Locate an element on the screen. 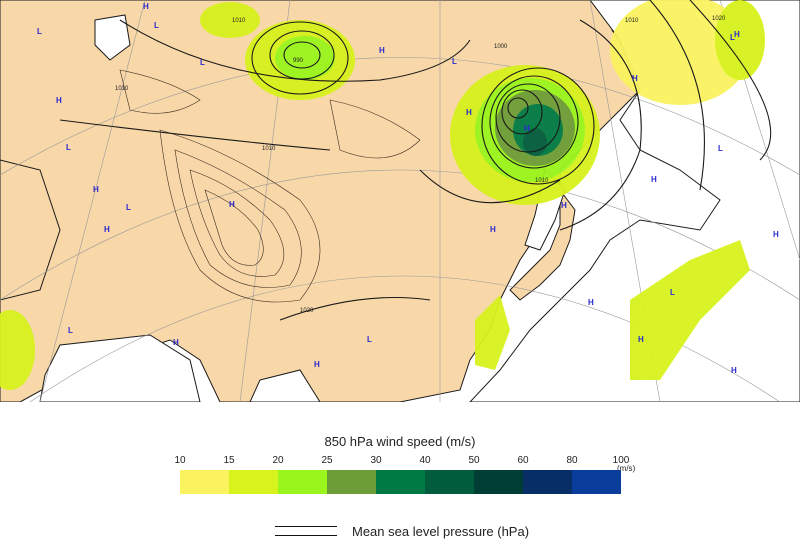  legend-tick-label: 50 is located at coordinates (474, 460).